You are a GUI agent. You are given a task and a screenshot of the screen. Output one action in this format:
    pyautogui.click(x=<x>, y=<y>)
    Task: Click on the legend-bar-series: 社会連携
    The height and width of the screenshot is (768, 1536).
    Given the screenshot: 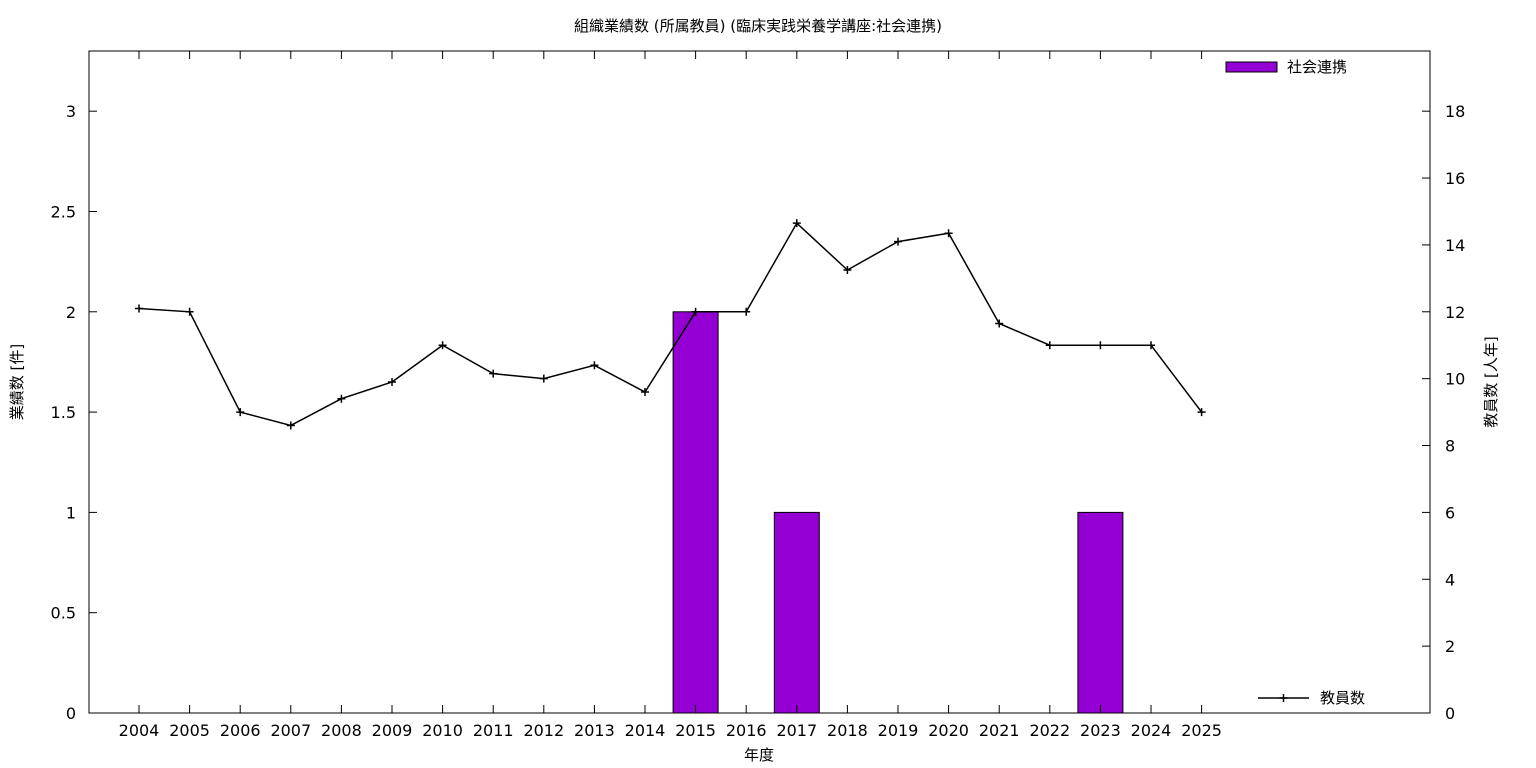 What is the action you would take?
    pyautogui.click(x=1286, y=67)
    